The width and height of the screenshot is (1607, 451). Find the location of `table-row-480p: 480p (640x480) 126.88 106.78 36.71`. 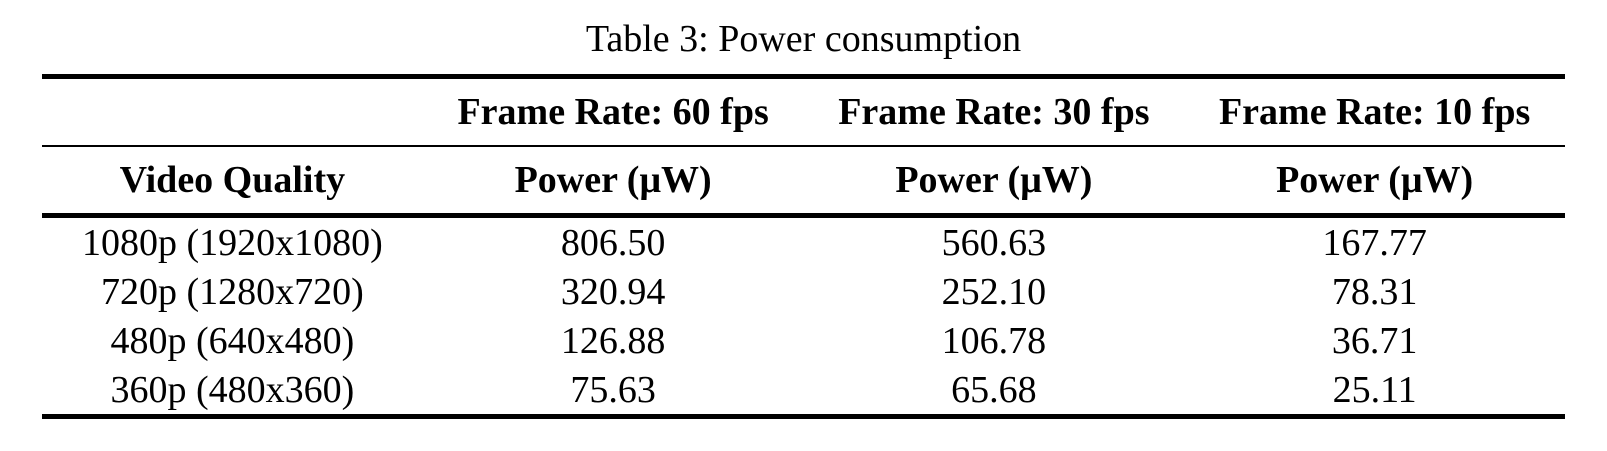

table-row-480p: 480p (640x480) 126.88 106.78 36.71 is located at coordinates (803, 340).